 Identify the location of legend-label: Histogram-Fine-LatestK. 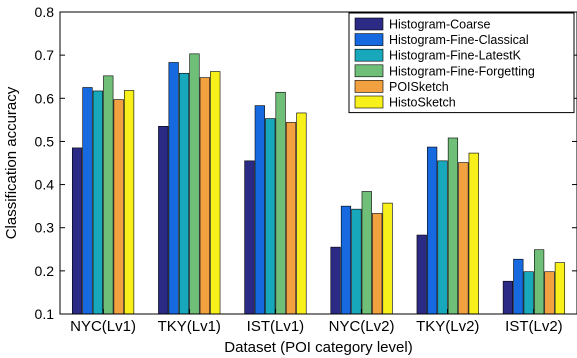
(455, 56).